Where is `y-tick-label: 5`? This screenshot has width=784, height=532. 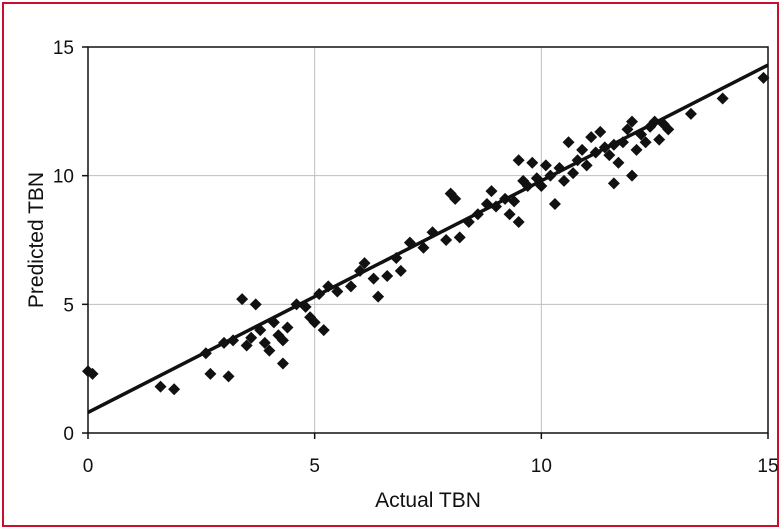 y-tick-label: 5 is located at coordinates (68, 305).